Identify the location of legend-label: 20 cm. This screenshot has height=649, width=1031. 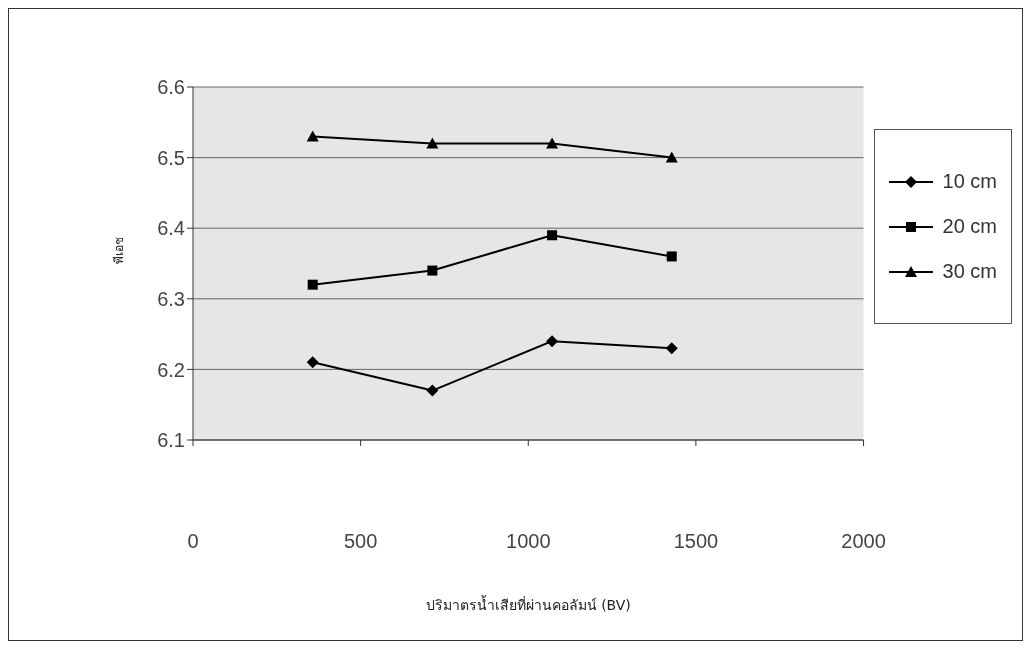
(969, 226).